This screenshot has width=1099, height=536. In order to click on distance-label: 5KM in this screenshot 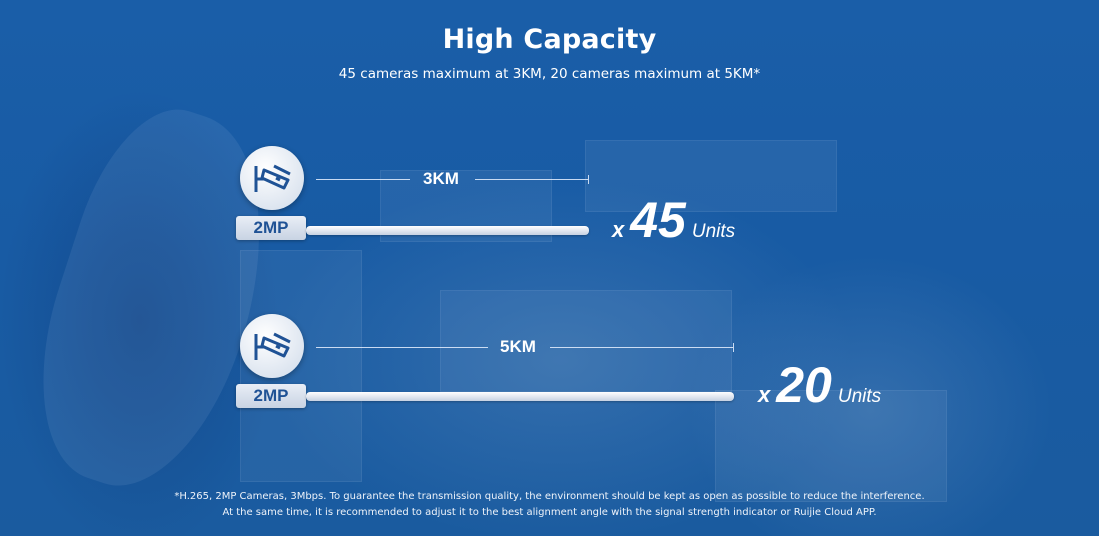, I will do `click(518, 346)`.